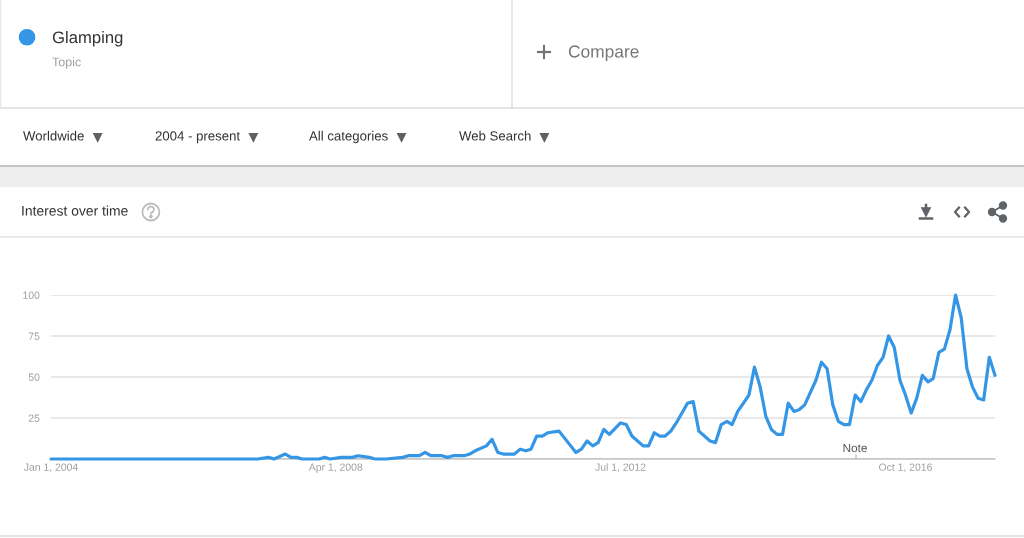  I want to click on text: All categories, so click(348, 137).